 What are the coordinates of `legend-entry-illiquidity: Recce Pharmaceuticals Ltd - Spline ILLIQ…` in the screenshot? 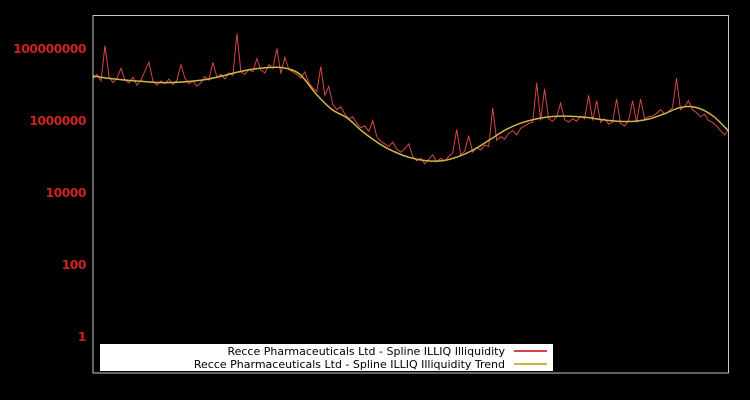 It's located at (323, 351).